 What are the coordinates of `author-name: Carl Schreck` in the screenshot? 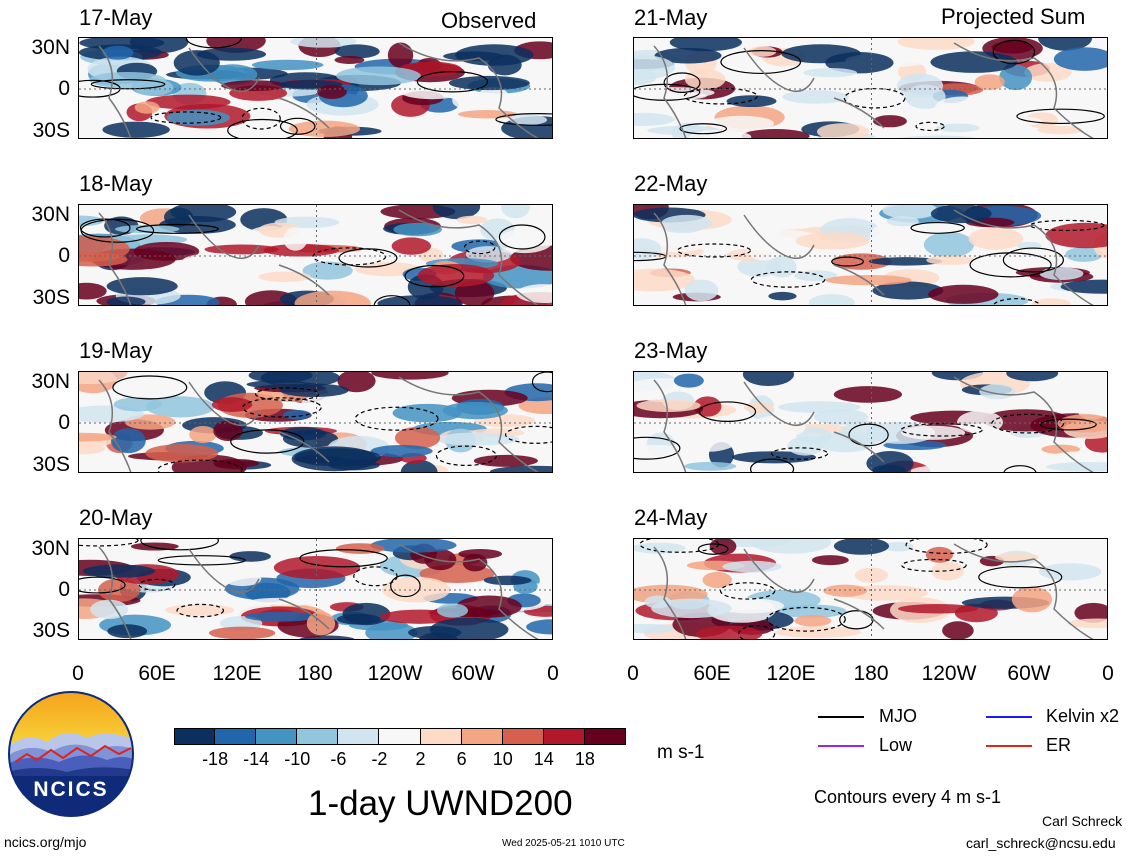 It's located at (1082, 821).